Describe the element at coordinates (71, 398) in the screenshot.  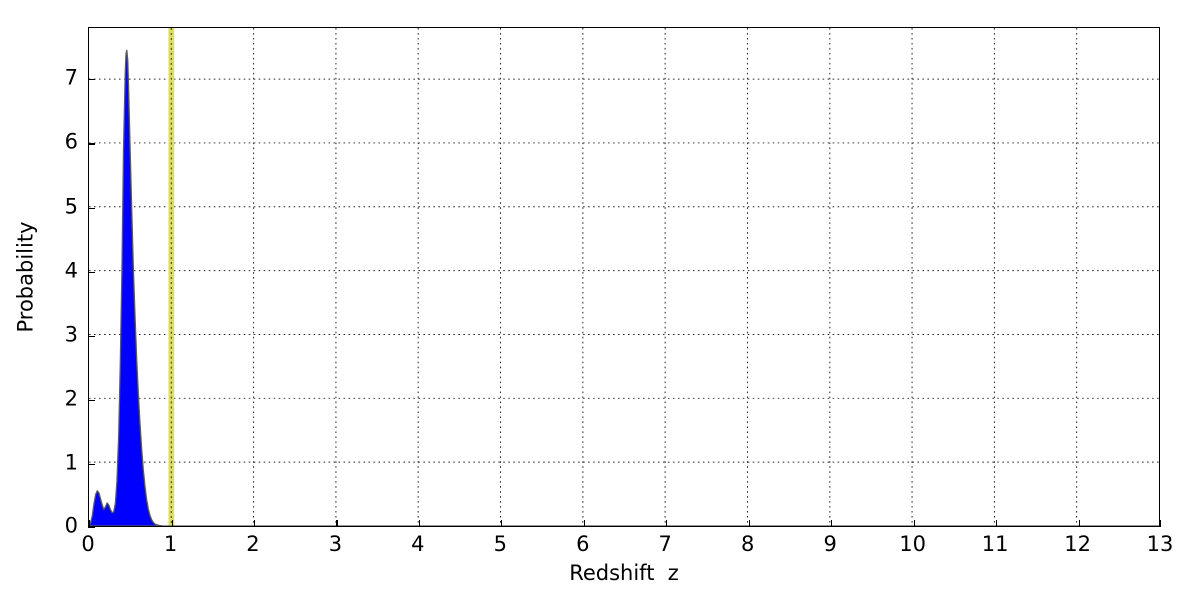
I see `ytick-label: 2` at that location.